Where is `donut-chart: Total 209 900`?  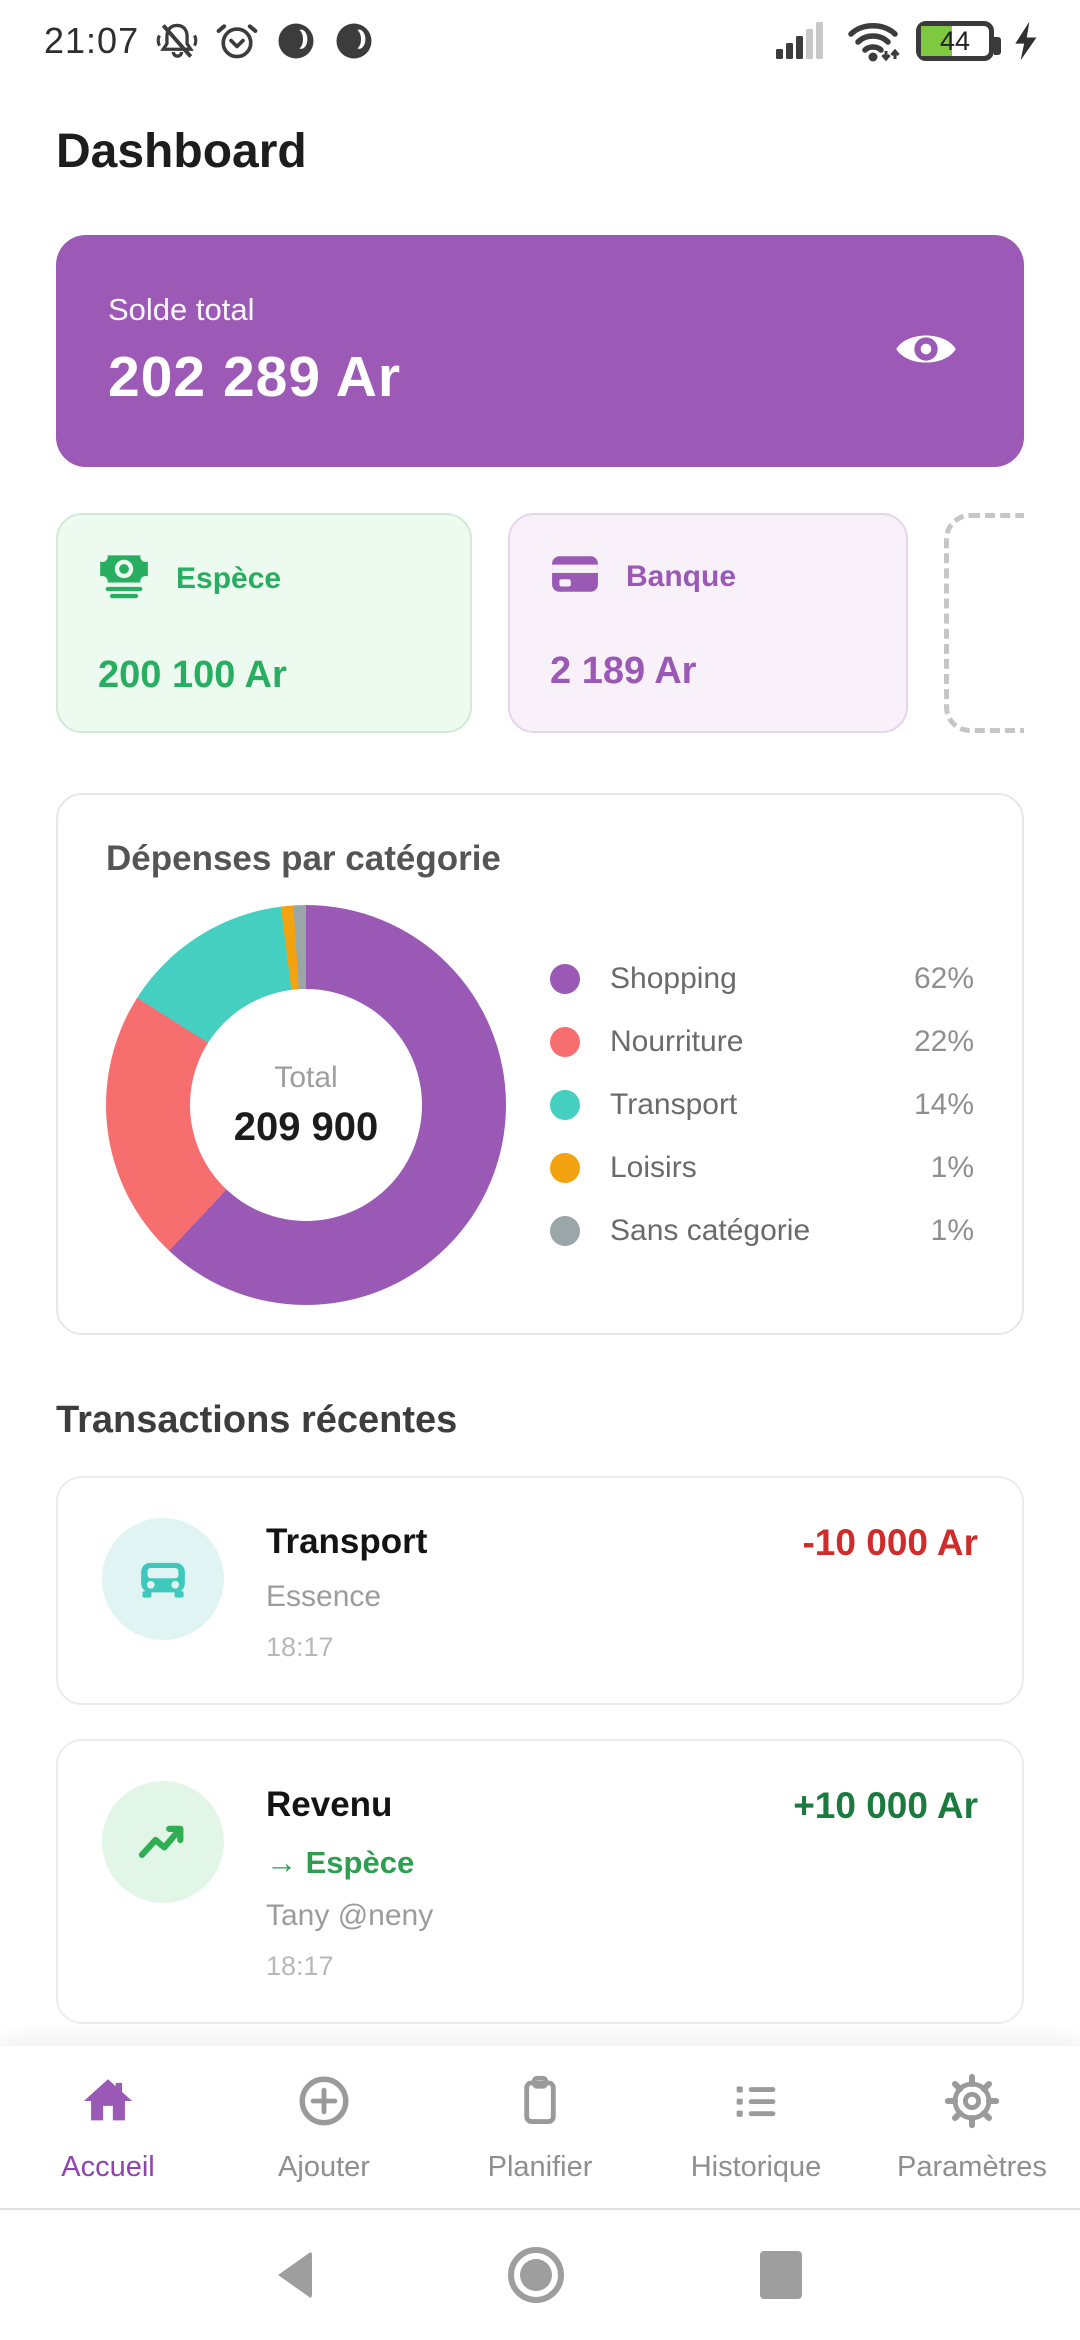
donut-chart: Total 209 900 is located at coordinates (306, 1105).